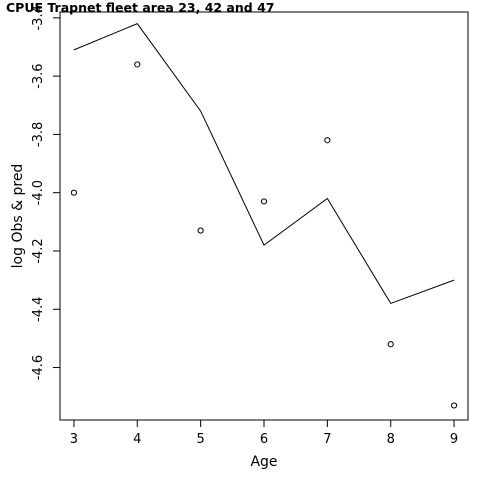 The height and width of the screenshot is (480, 480). Describe the element at coordinates (38, 367) in the screenshot. I see `y-tick-label: -4.6` at that location.